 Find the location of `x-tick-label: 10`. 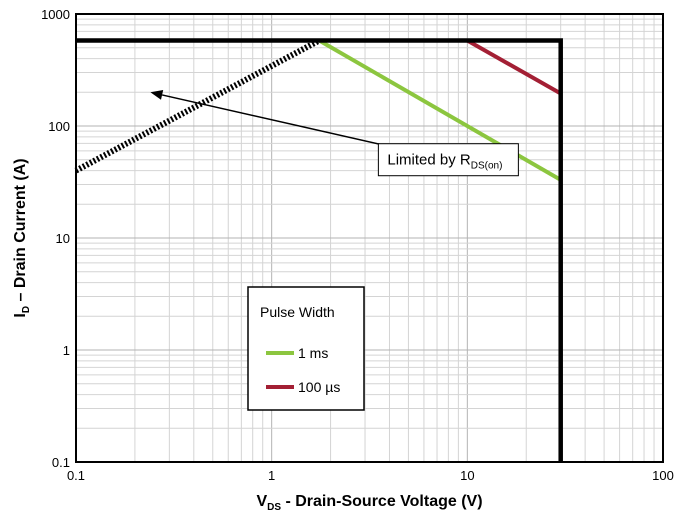

x-tick-label: 10 is located at coordinates (467, 475).